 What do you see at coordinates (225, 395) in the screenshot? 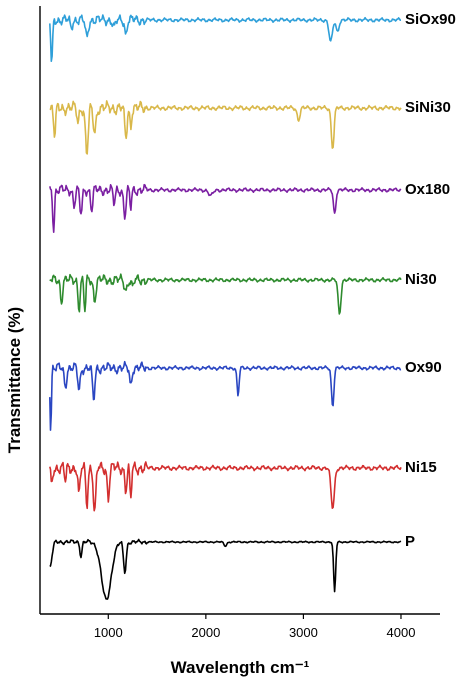
I see `series-line-ox90` at bounding box center [225, 395].